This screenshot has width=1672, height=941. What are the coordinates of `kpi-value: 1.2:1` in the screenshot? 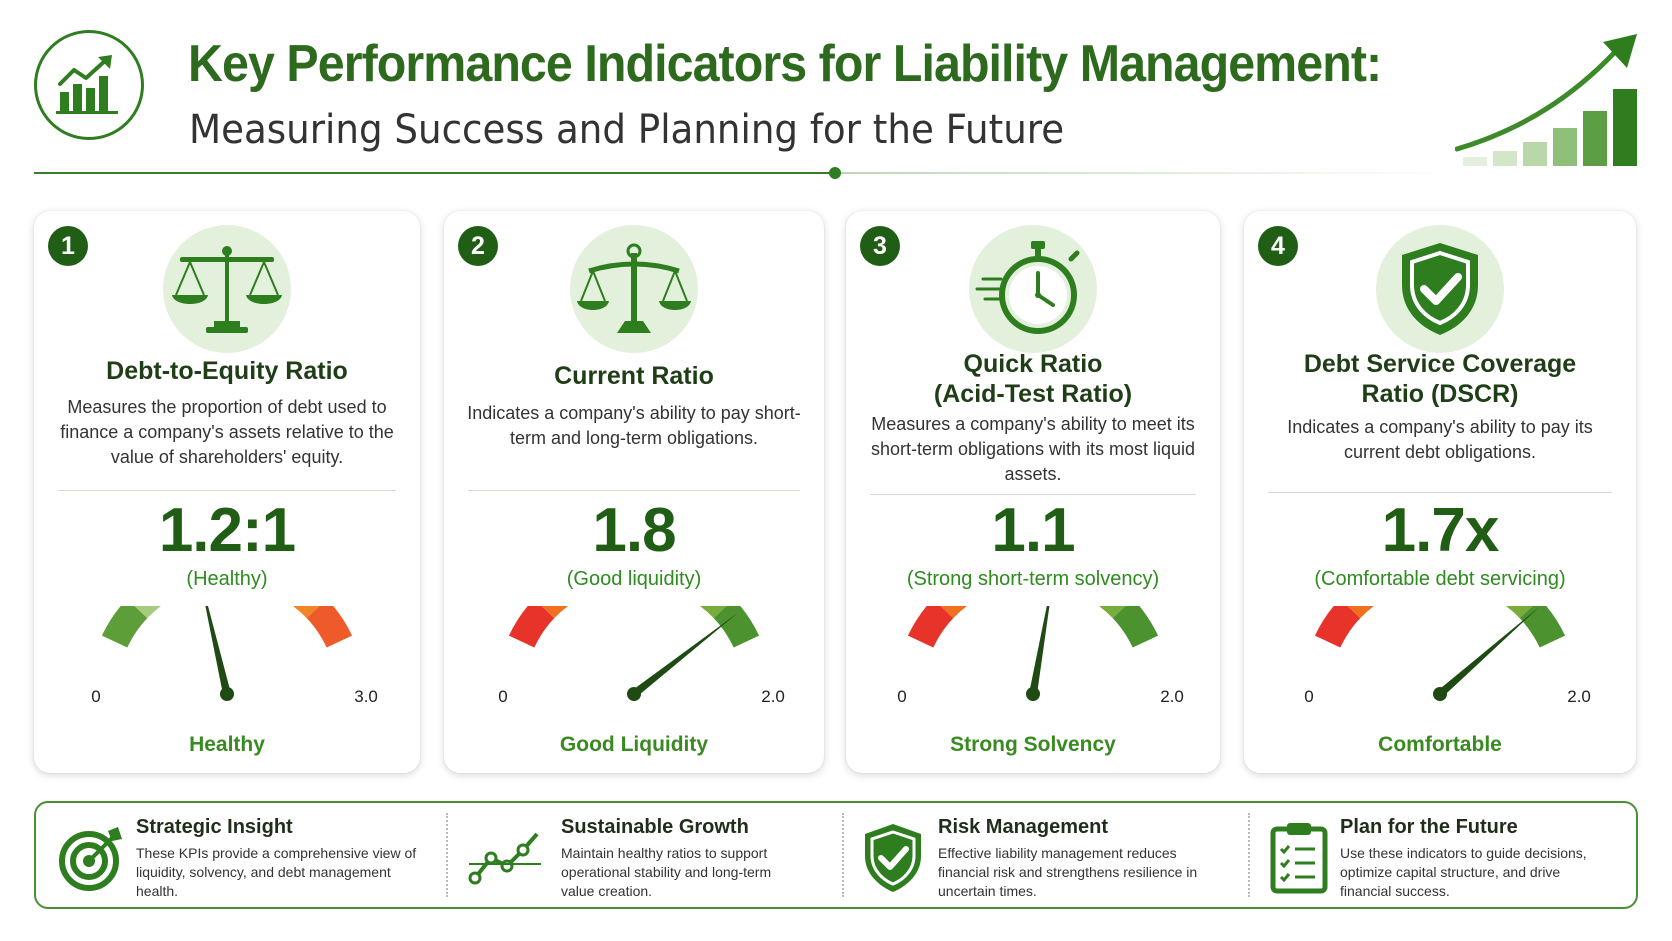 It's located at (227, 530).